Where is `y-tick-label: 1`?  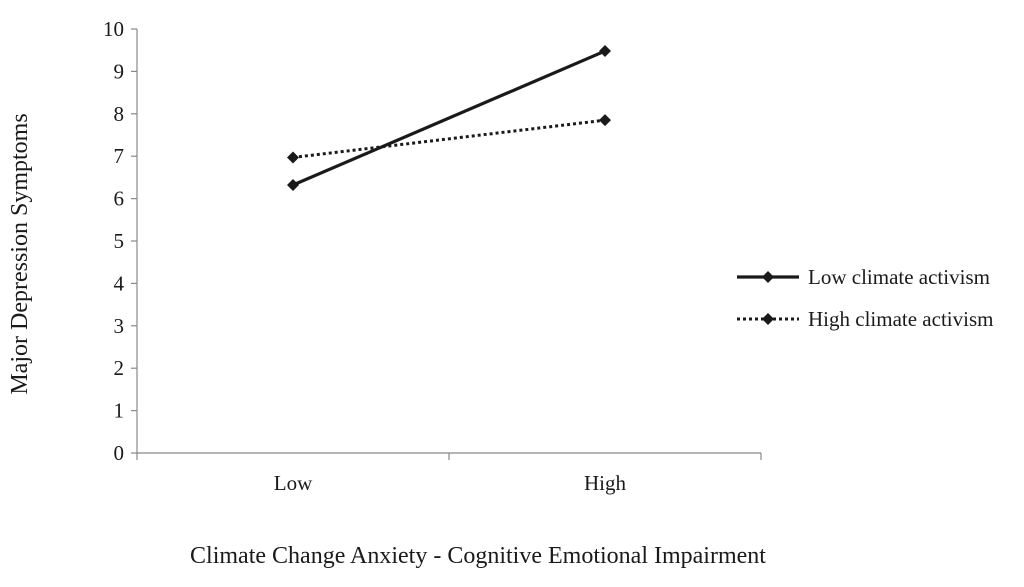
y-tick-label: 1 is located at coordinates (119, 411).